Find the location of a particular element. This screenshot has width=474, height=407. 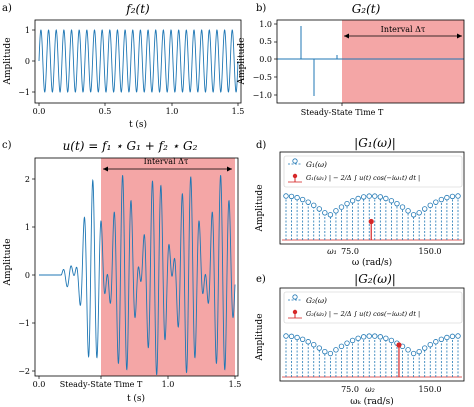

panel-a-axes is located at coordinates (138, 61).